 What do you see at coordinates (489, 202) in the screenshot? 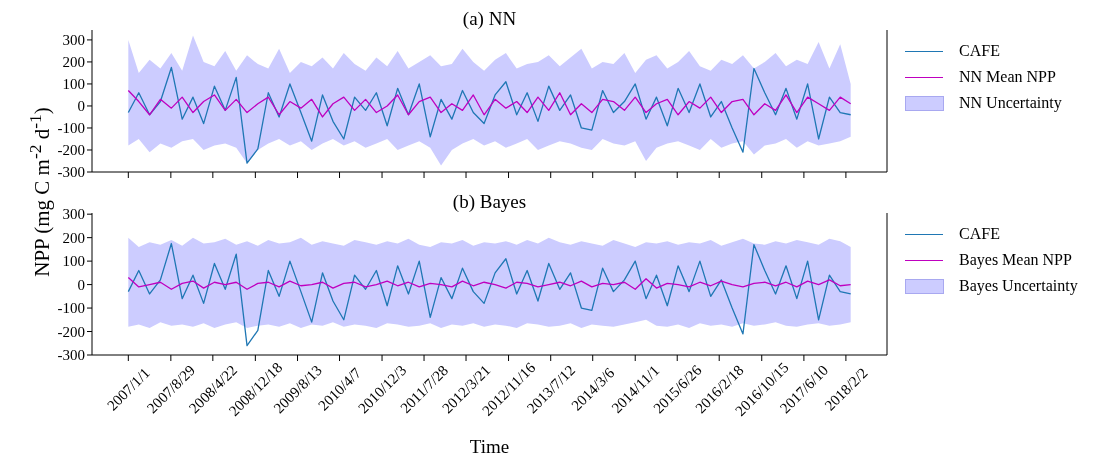
I see `chart-title: (b) Bayes` at bounding box center [489, 202].